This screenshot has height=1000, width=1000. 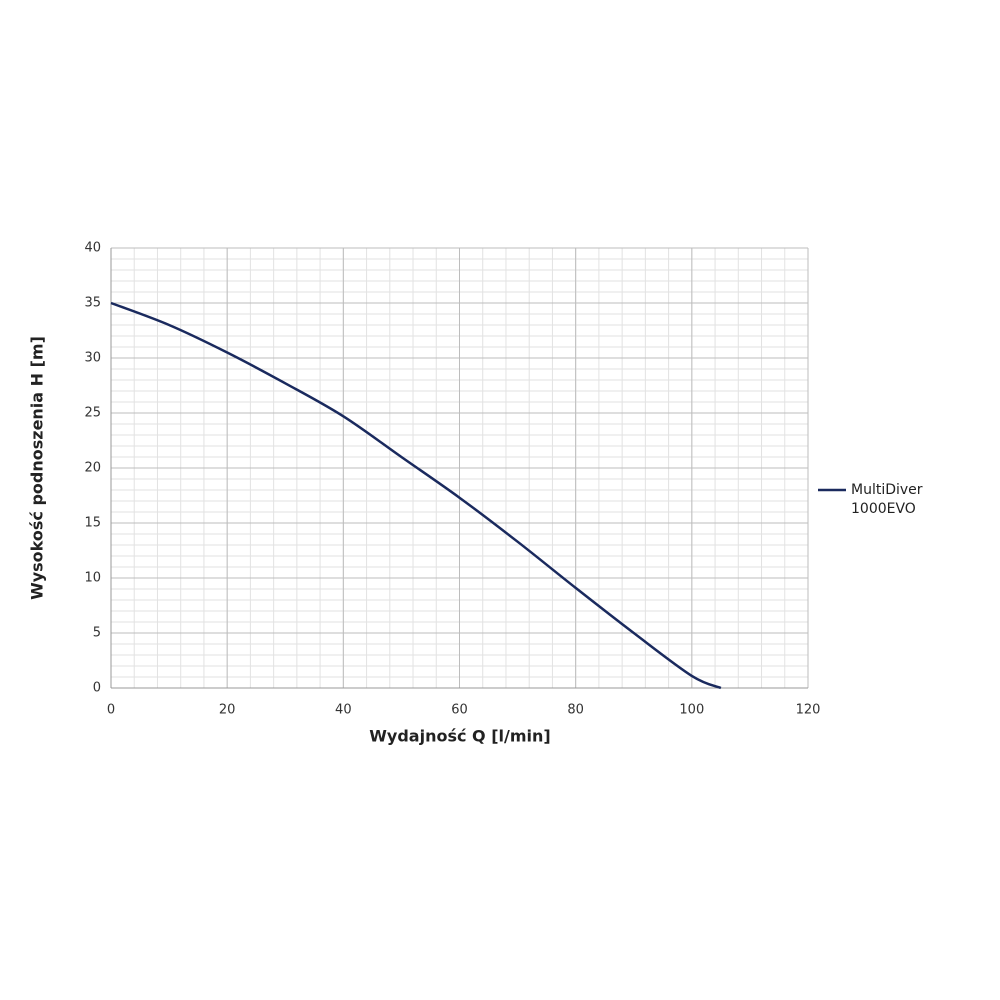 What do you see at coordinates (575, 710) in the screenshot?
I see `x-tick-label: 80` at bounding box center [575, 710].